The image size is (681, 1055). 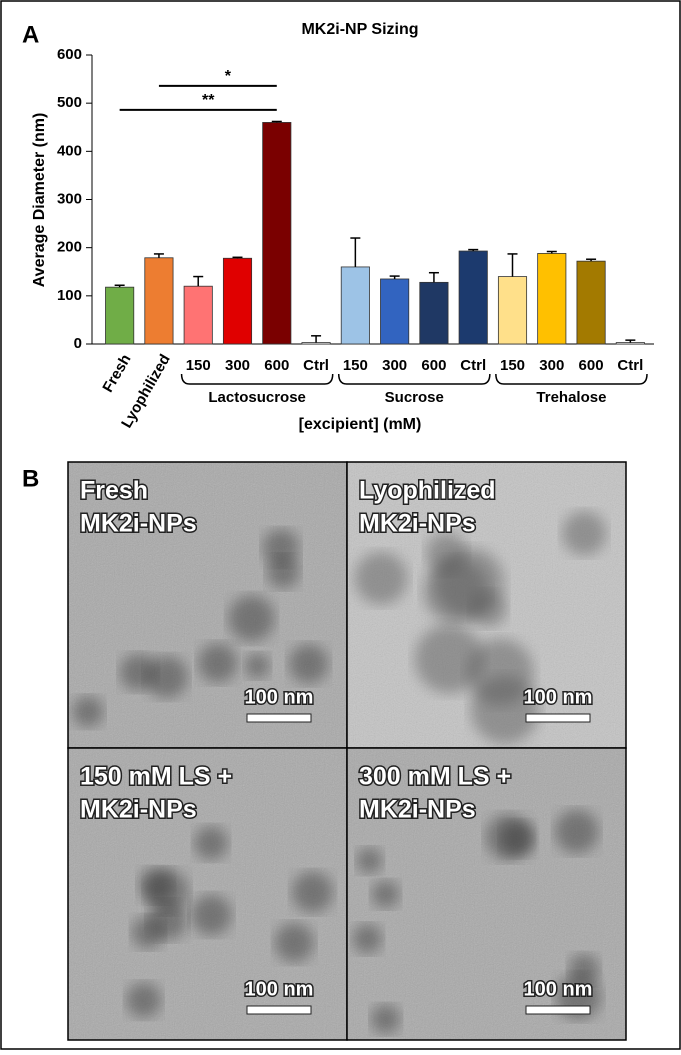 What do you see at coordinates (359, 29) in the screenshot?
I see `chart-title: MK2i-NP Sizing` at bounding box center [359, 29].